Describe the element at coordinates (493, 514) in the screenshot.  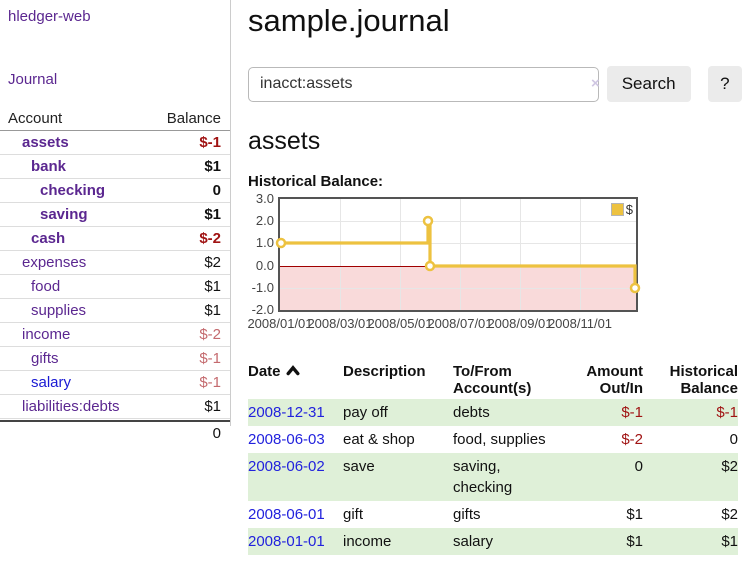
I see `register-row: 2008-06-01 gift gifts $1 $2` at that location.